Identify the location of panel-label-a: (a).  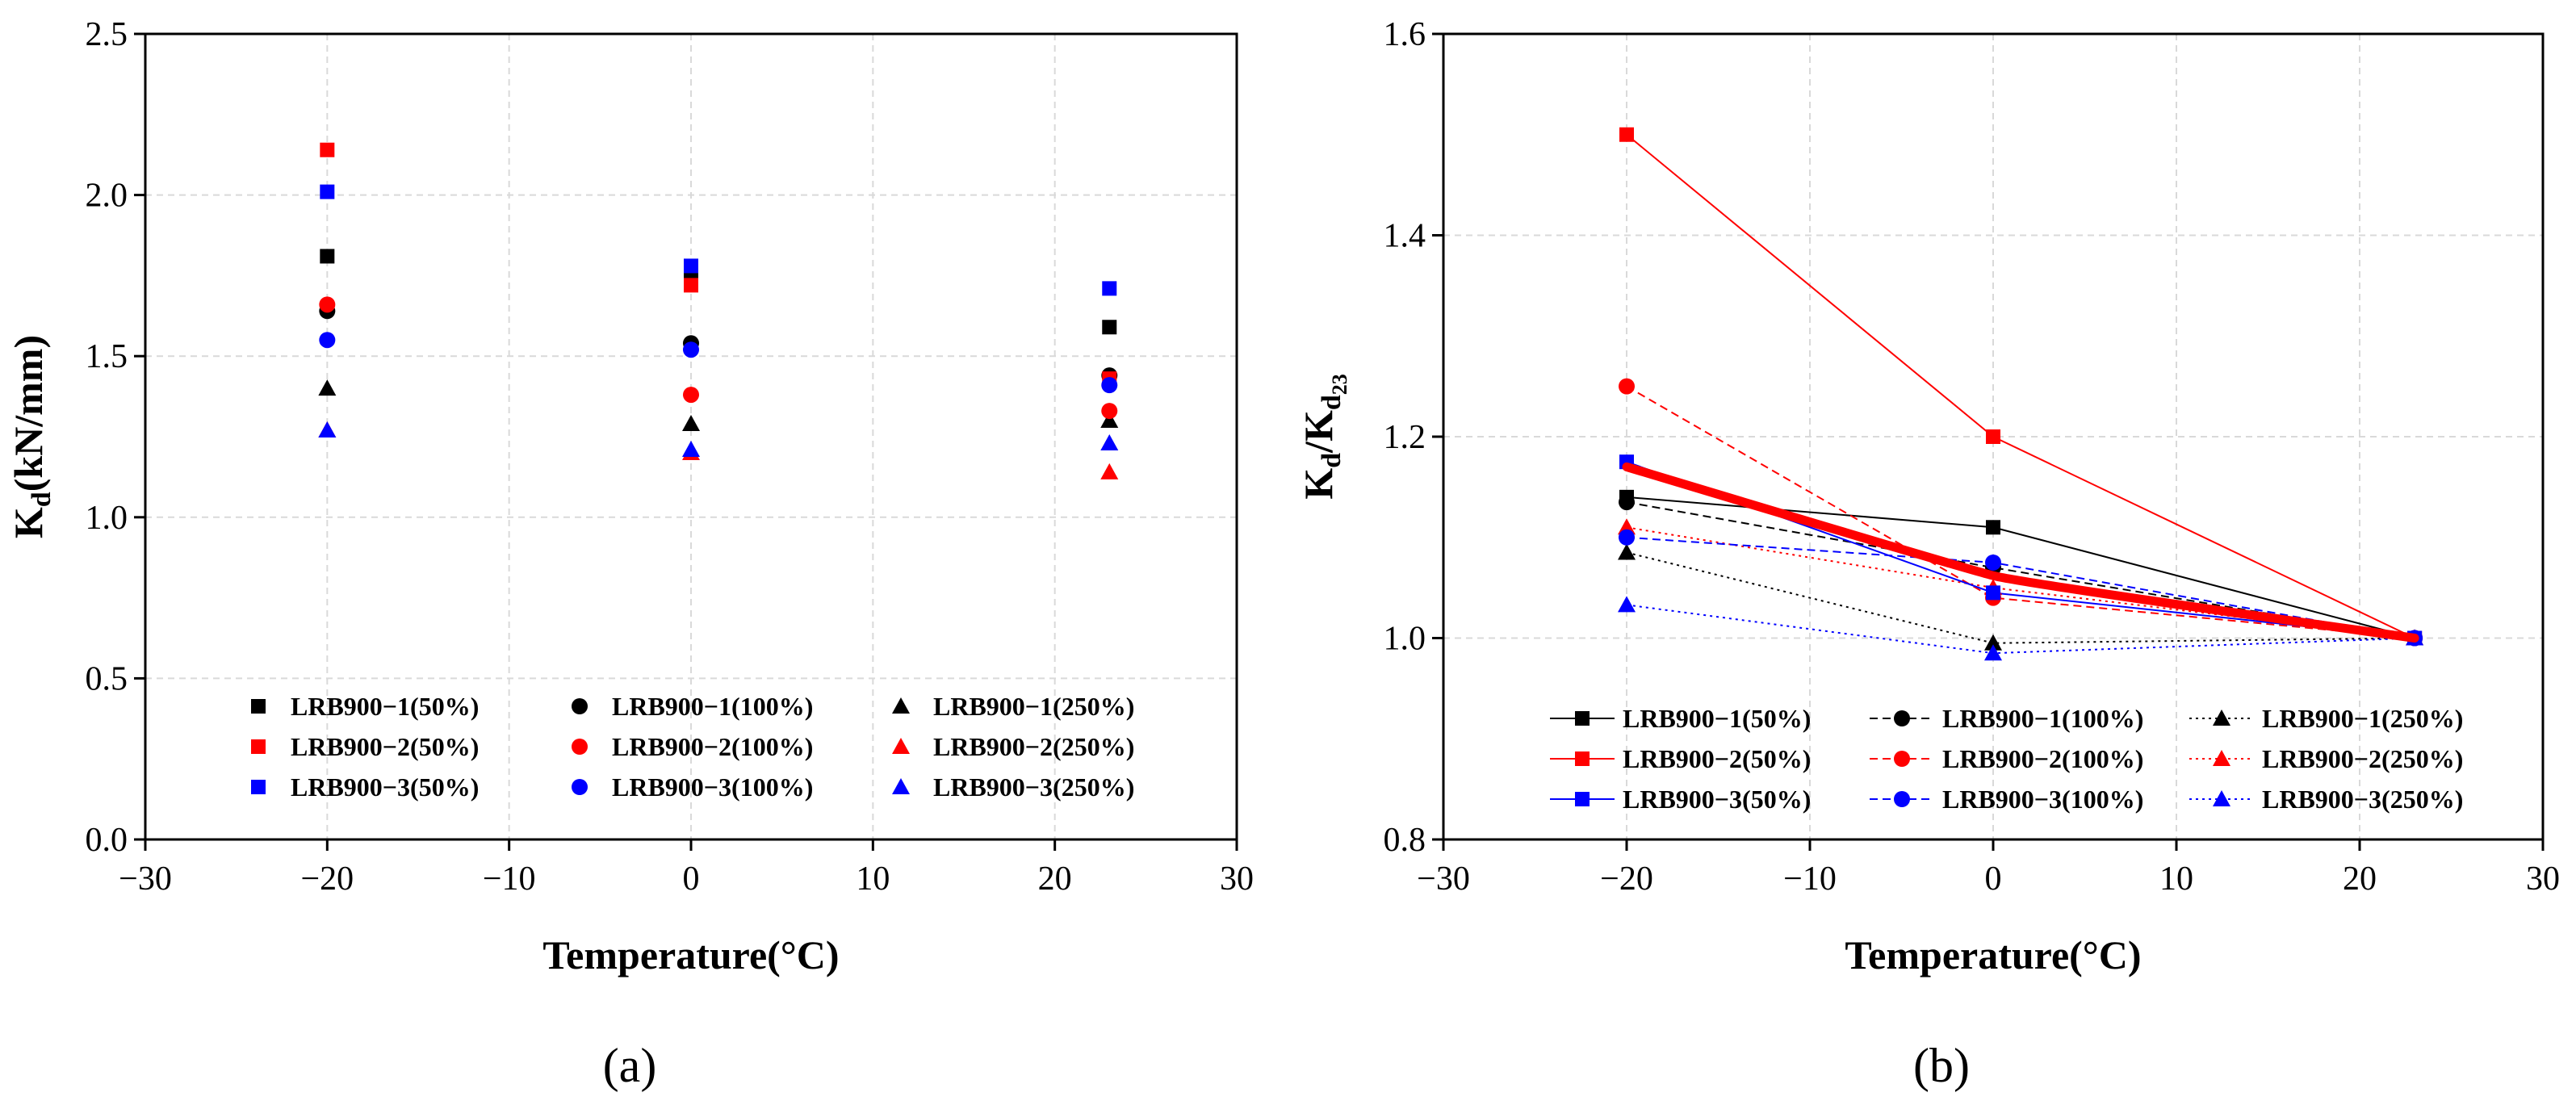
(630, 1065).